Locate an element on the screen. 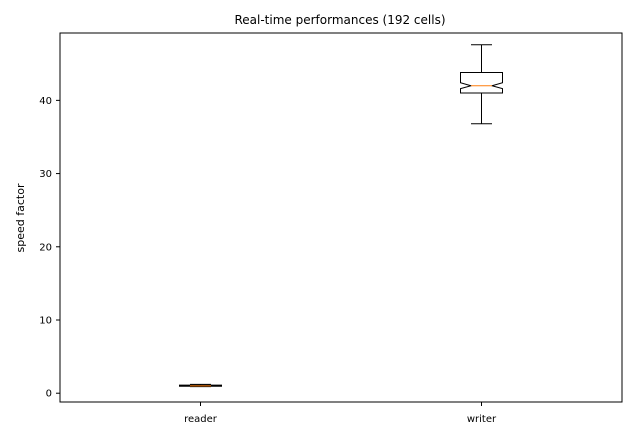  box-writer is located at coordinates (481, 83).